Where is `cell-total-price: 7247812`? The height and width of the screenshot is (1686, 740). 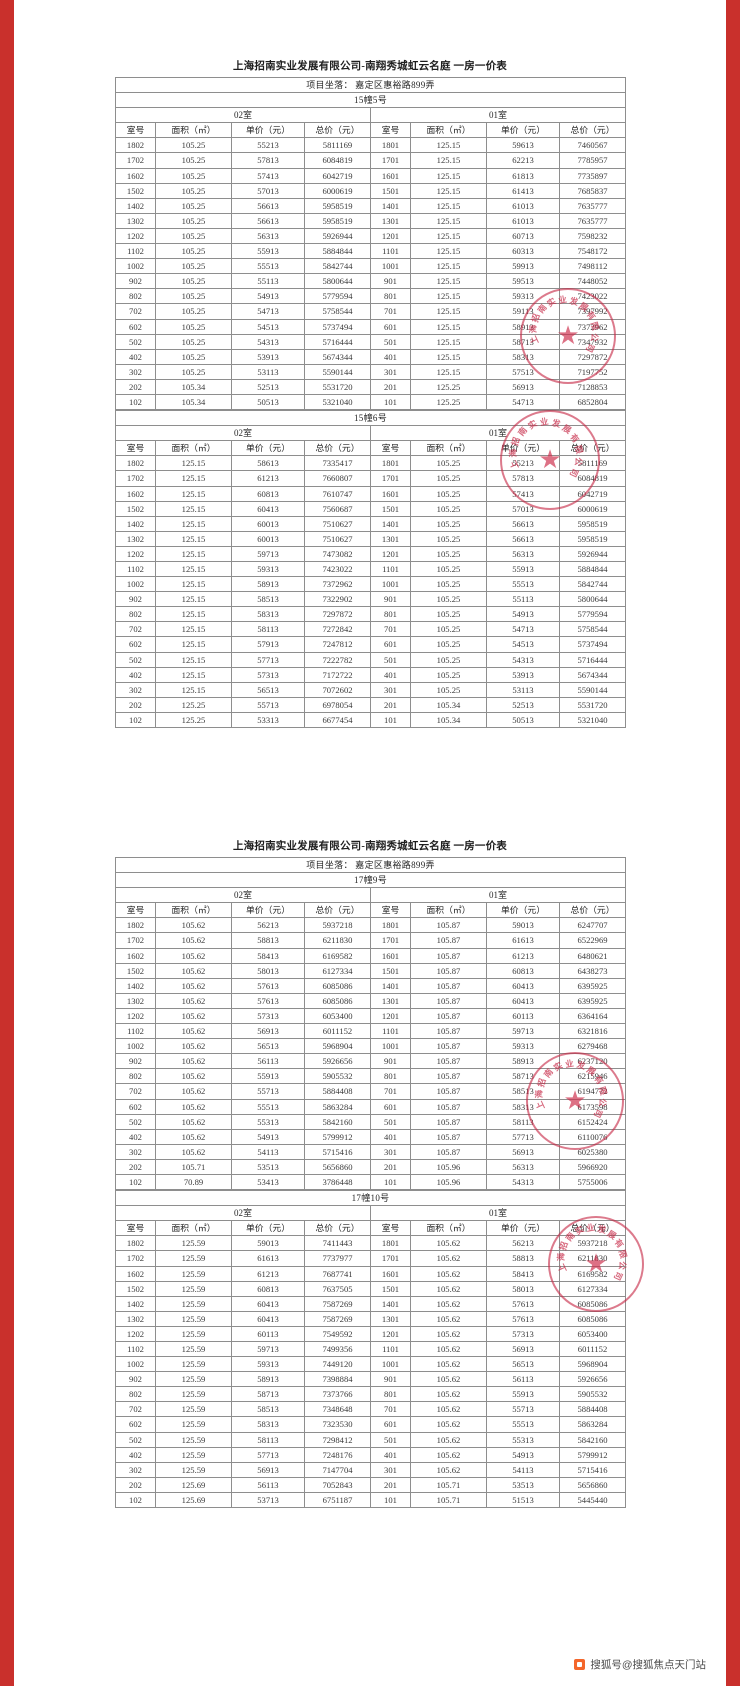 cell-total-price: 7247812 is located at coordinates (337, 644).